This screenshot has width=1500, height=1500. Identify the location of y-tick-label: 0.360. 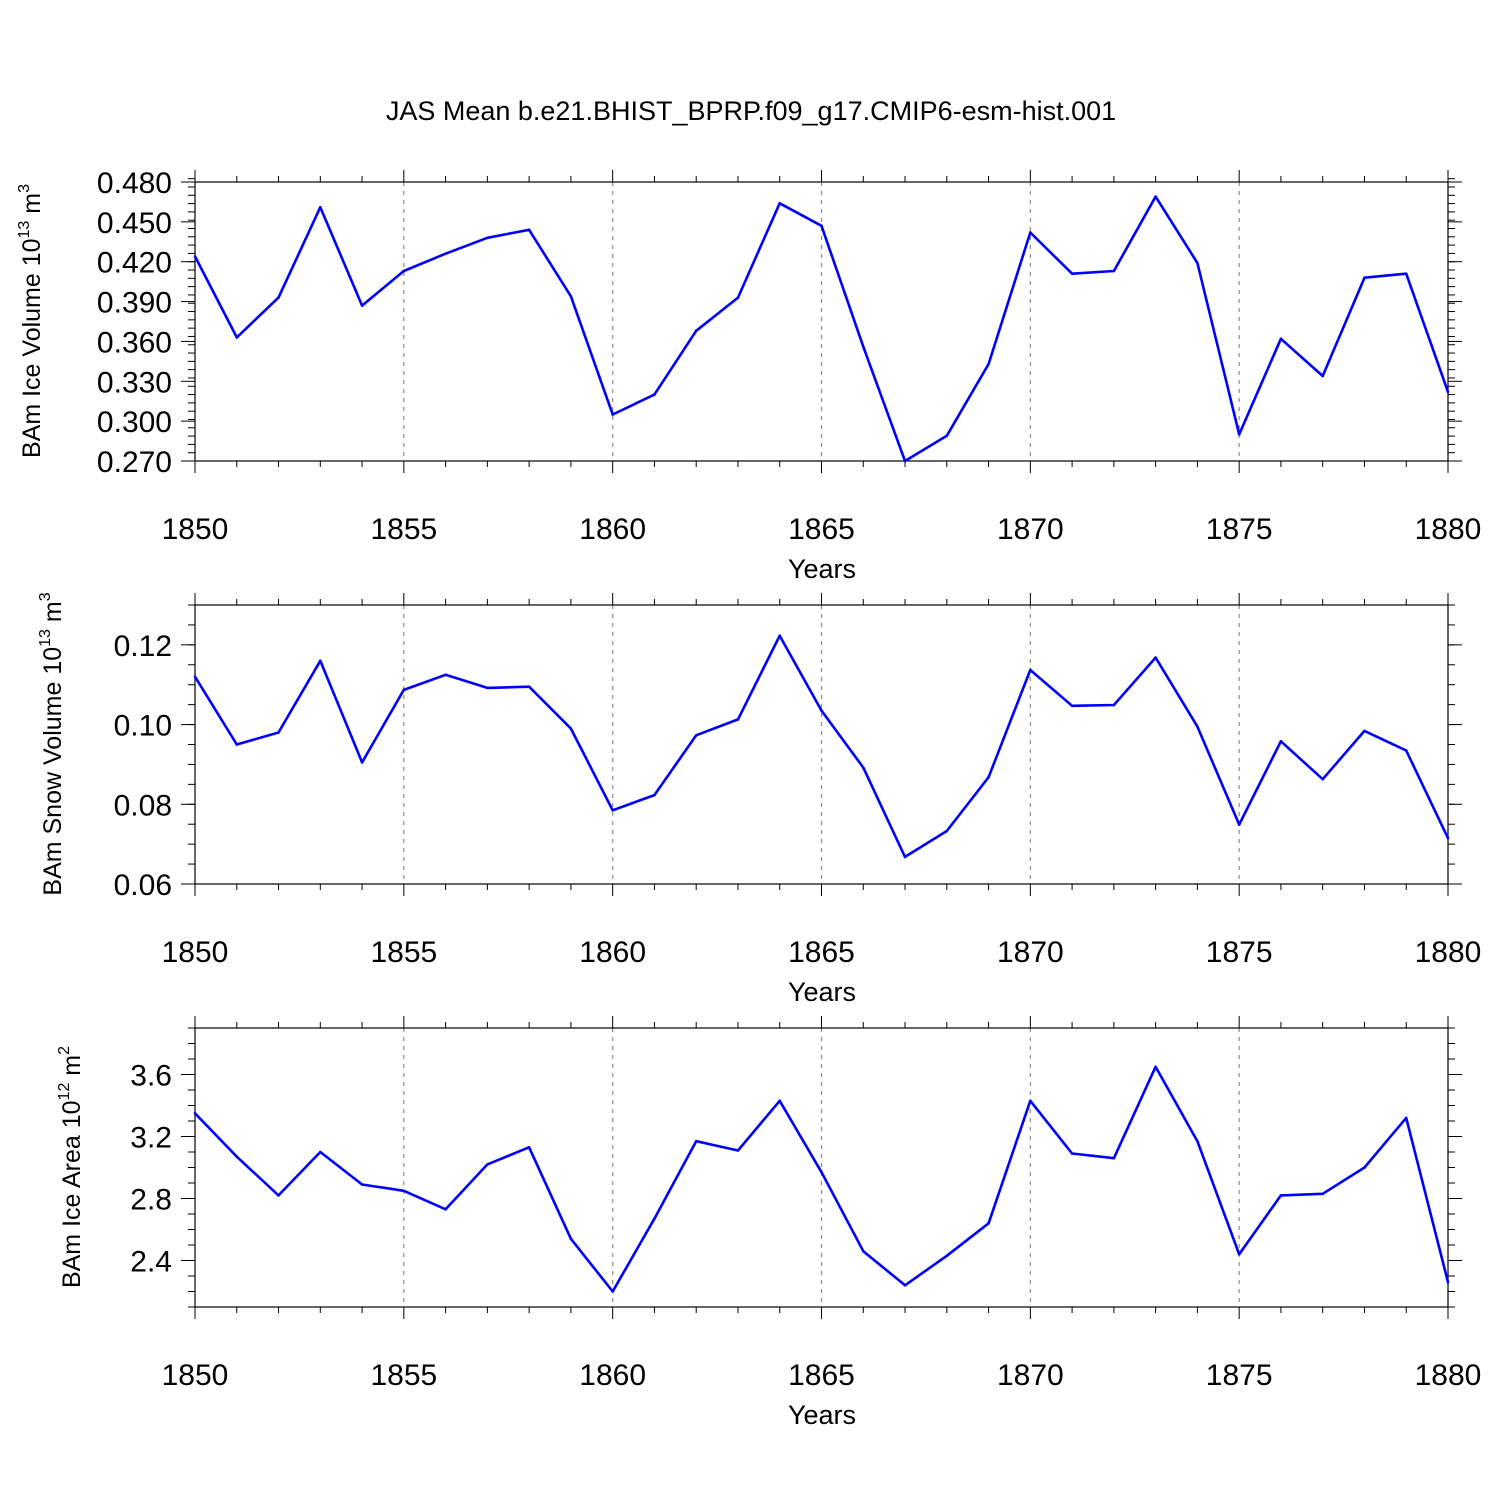
(134, 342).